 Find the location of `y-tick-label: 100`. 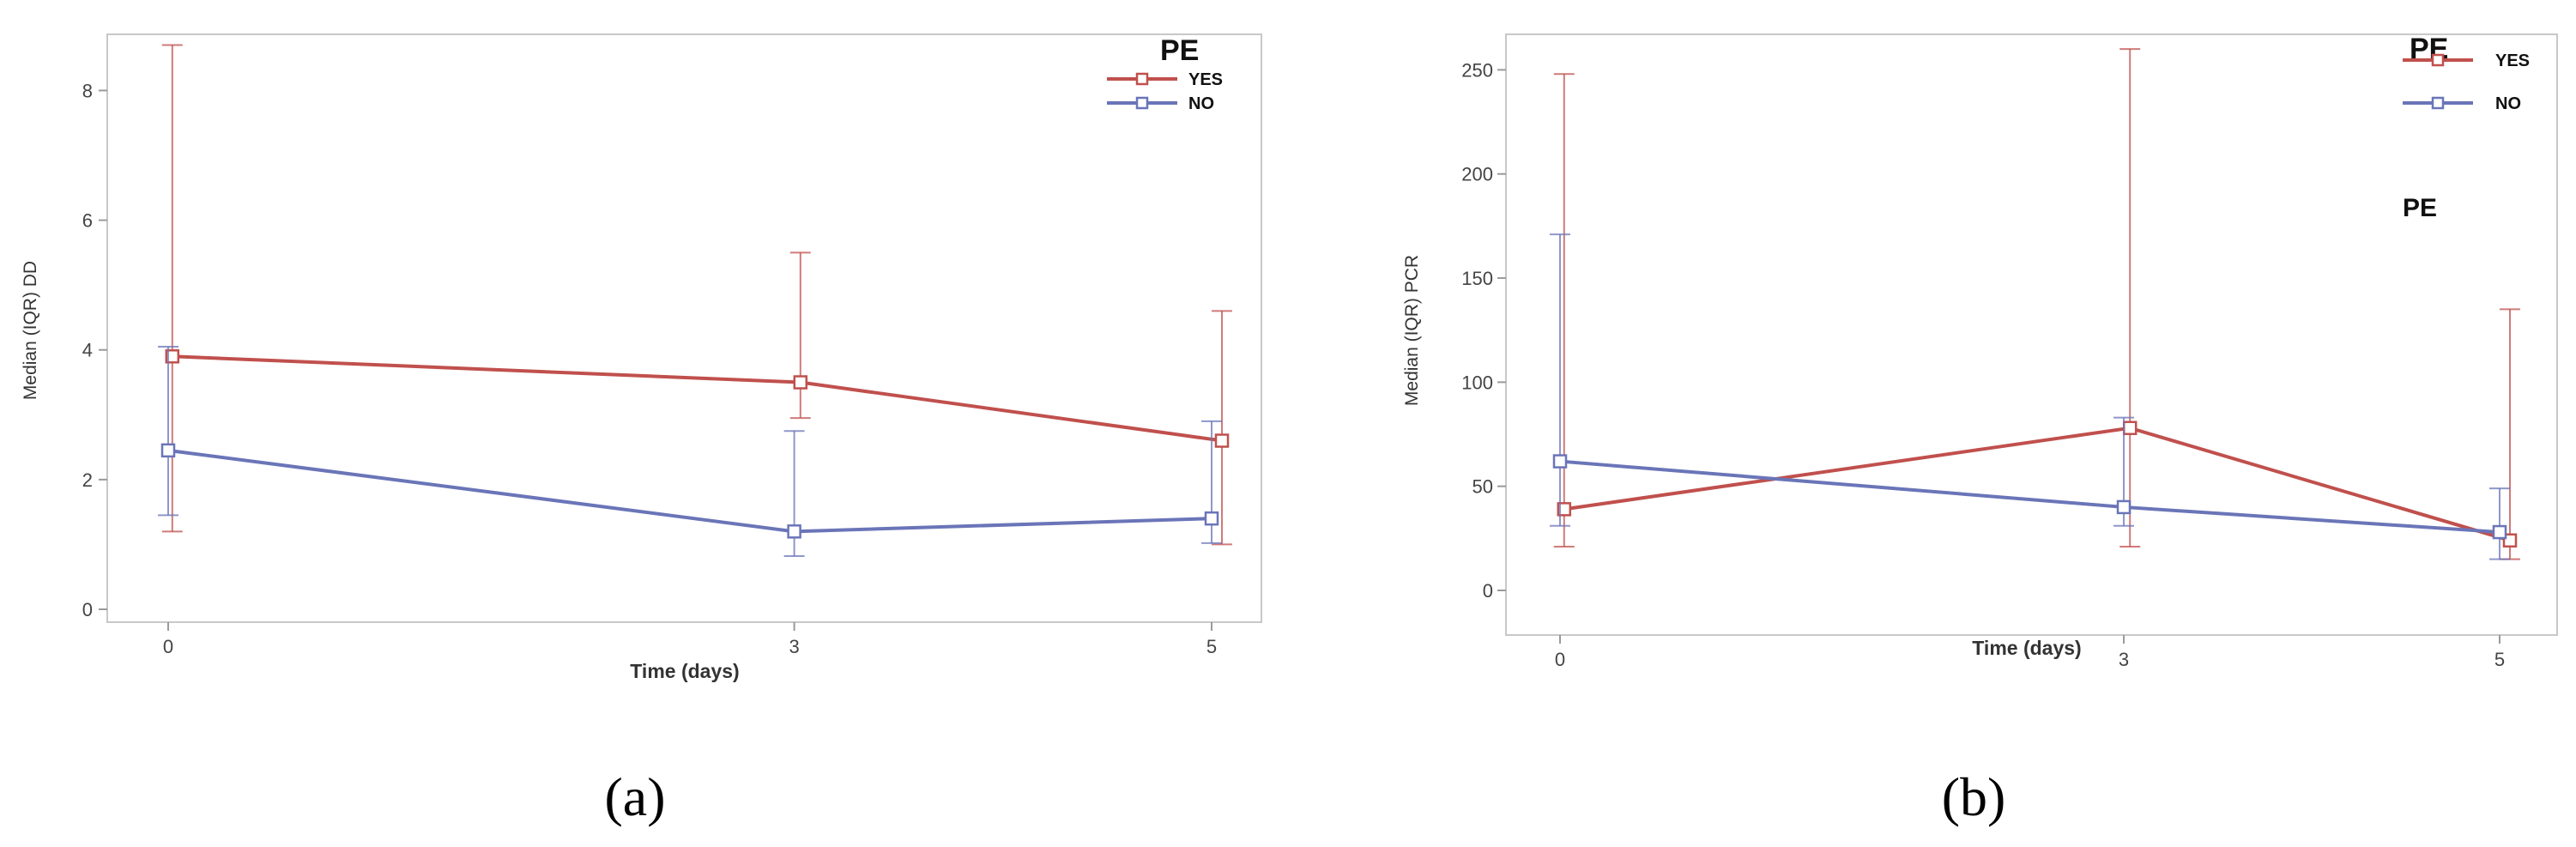

y-tick-label: 100 is located at coordinates (1477, 382).